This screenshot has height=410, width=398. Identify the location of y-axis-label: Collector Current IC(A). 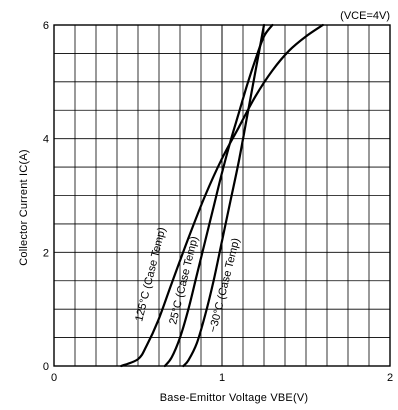
(24, 207).